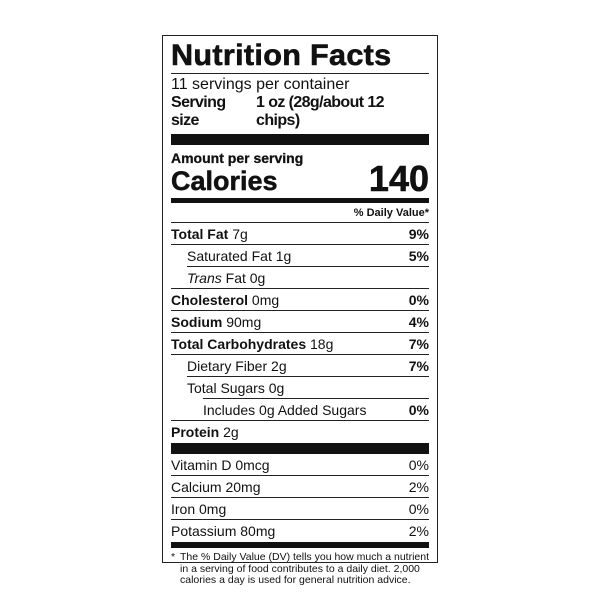  Describe the element at coordinates (399, 178) in the screenshot. I see `calories-value: 140` at that location.